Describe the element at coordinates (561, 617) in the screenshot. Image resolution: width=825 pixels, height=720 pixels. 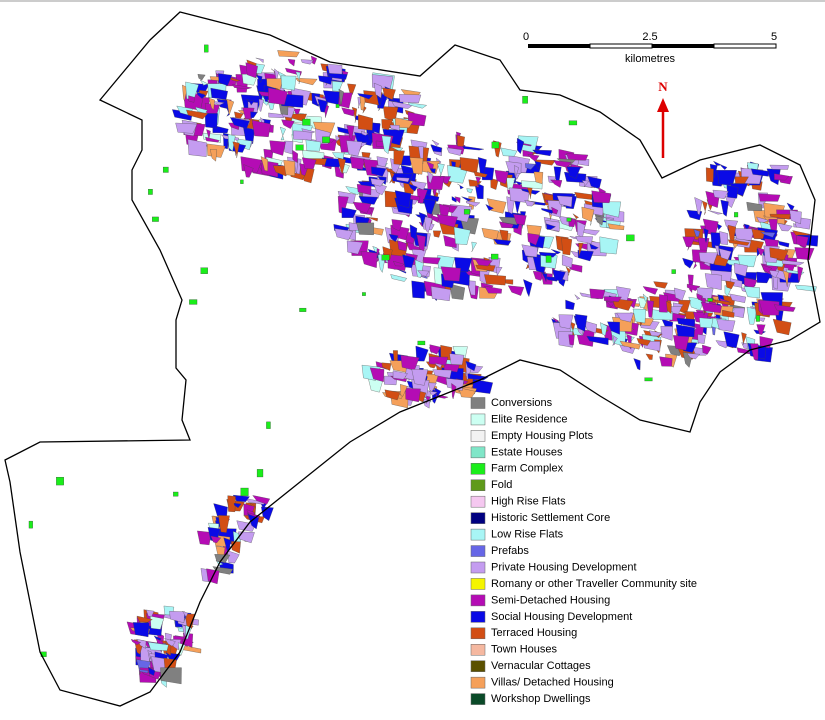
I see `legend-label: Social Housing Development` at that location.